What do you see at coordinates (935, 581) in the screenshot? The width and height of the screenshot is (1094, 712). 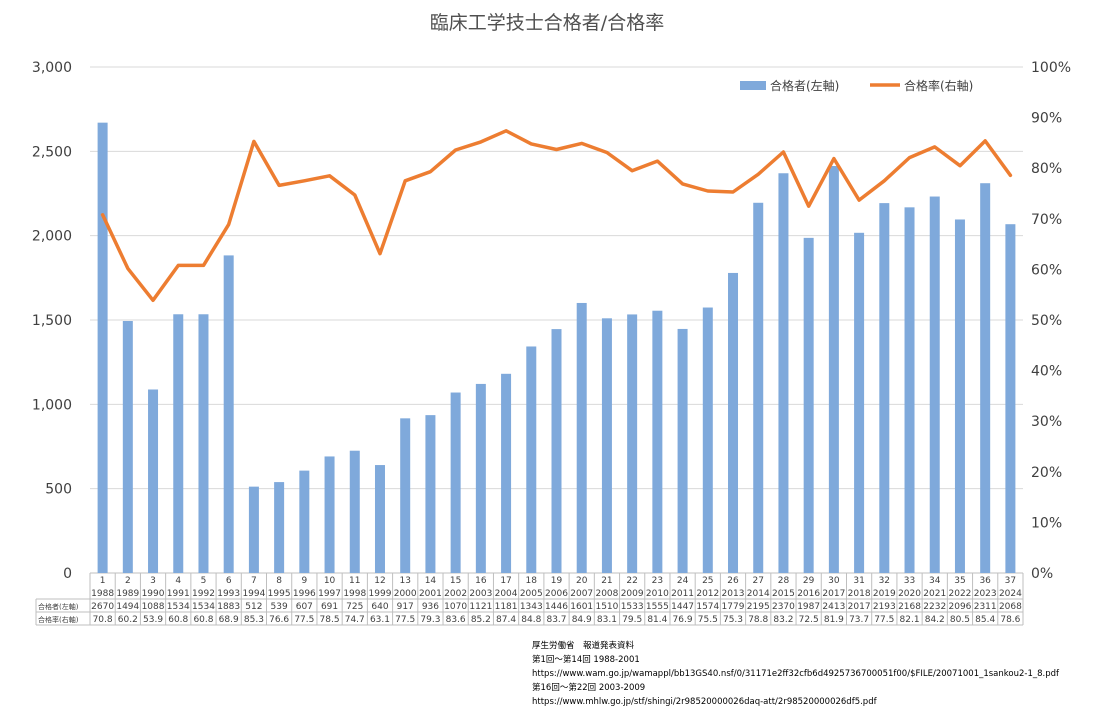 I see `kai-label: 34` at bounding box center [935, 581].